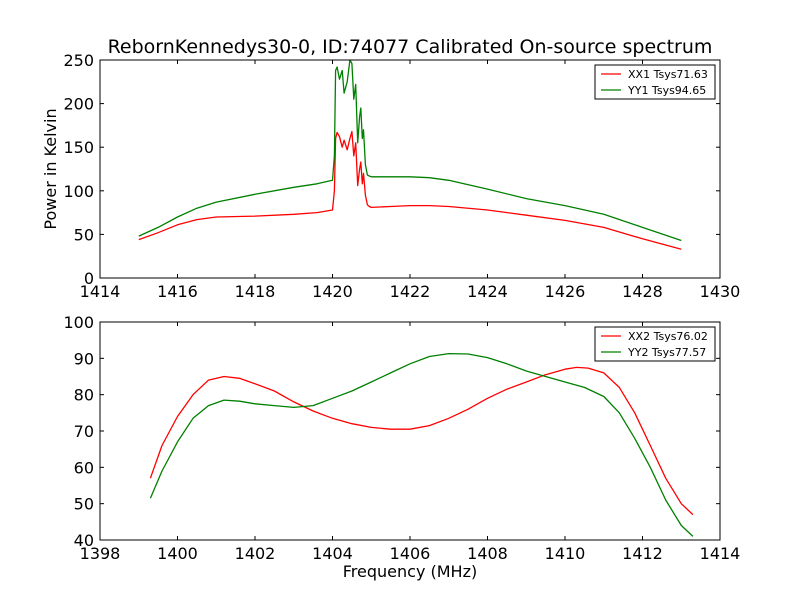 This screenshot has width=800, height=600. What do you see at coordinates (410, 553) in the screenshot?
I see `bottom-x-tick-label: 1406` at bounding box center [410, 553].